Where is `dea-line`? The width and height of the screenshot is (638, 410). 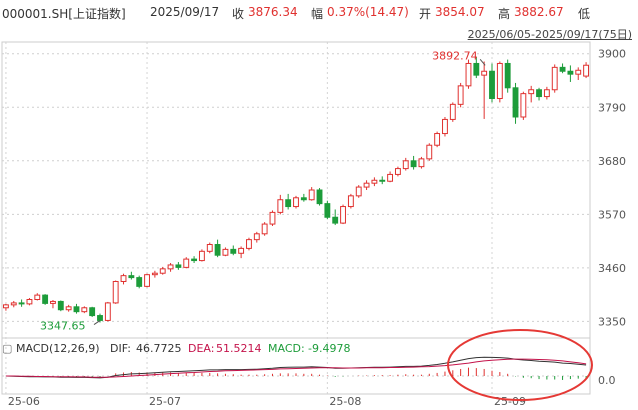
dea-line is located at coordinates (296, 368).